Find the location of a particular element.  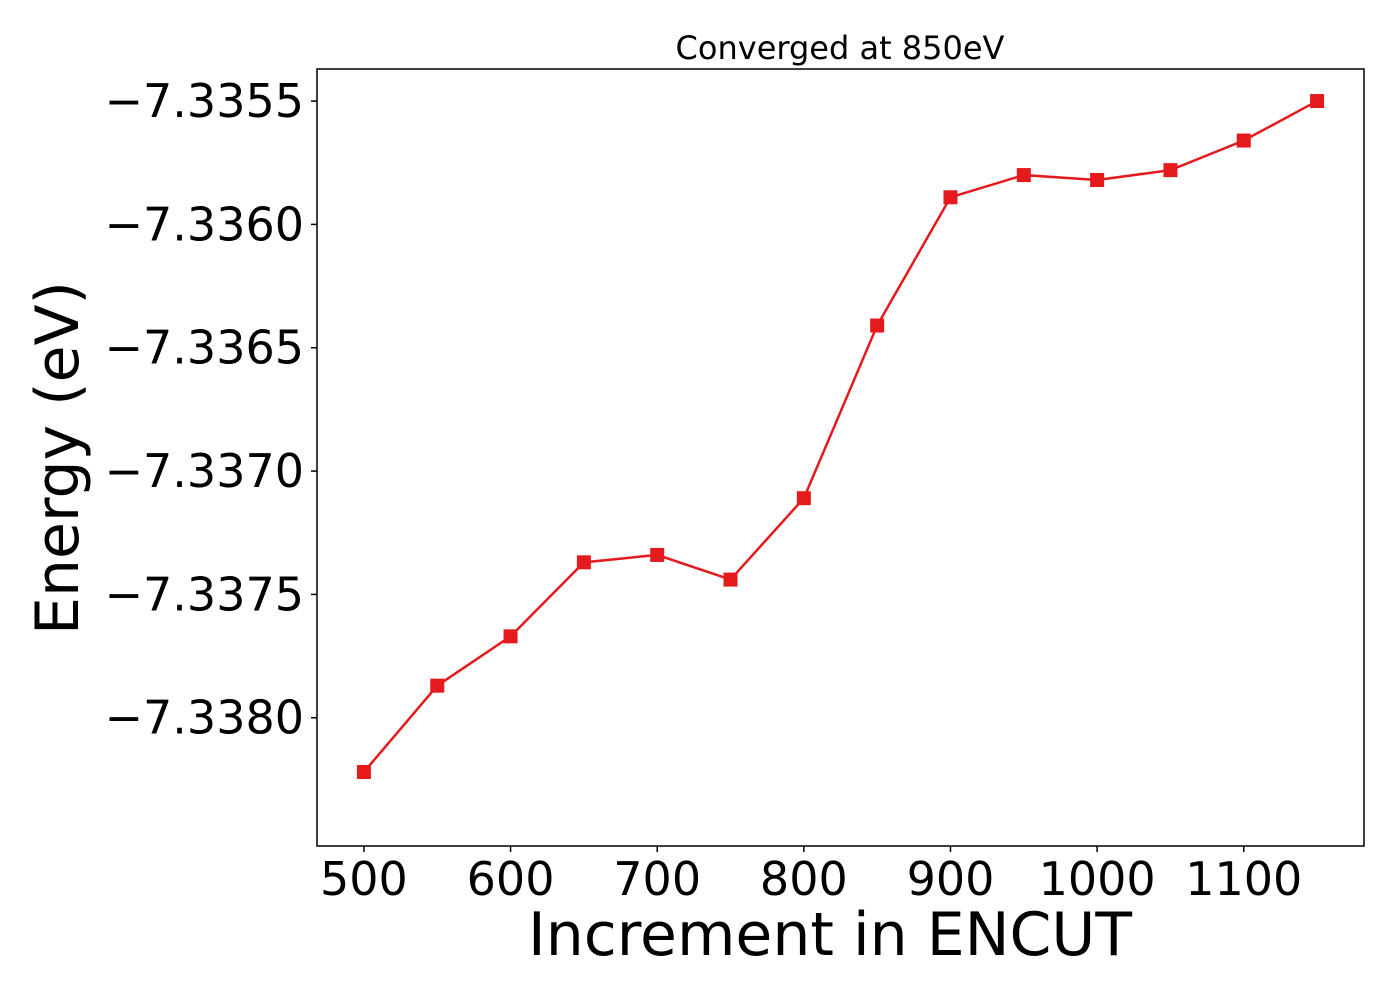

x-tick-label: 500 is located at coordinates (364, 879).